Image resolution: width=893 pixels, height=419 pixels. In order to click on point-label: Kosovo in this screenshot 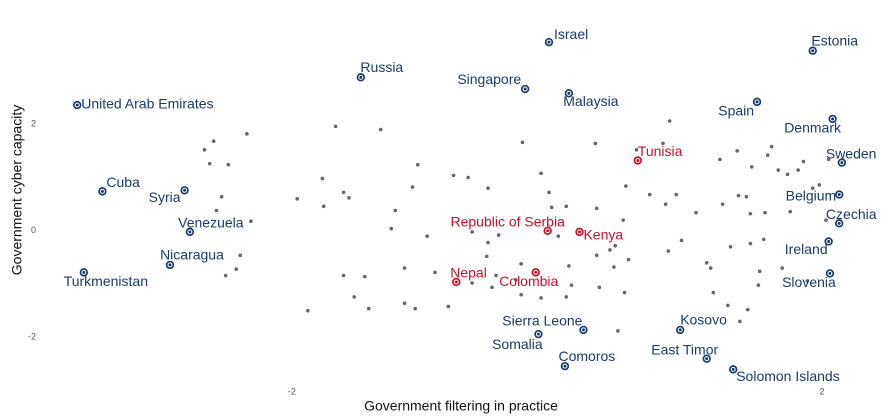, I will do `click(703, 320)`.